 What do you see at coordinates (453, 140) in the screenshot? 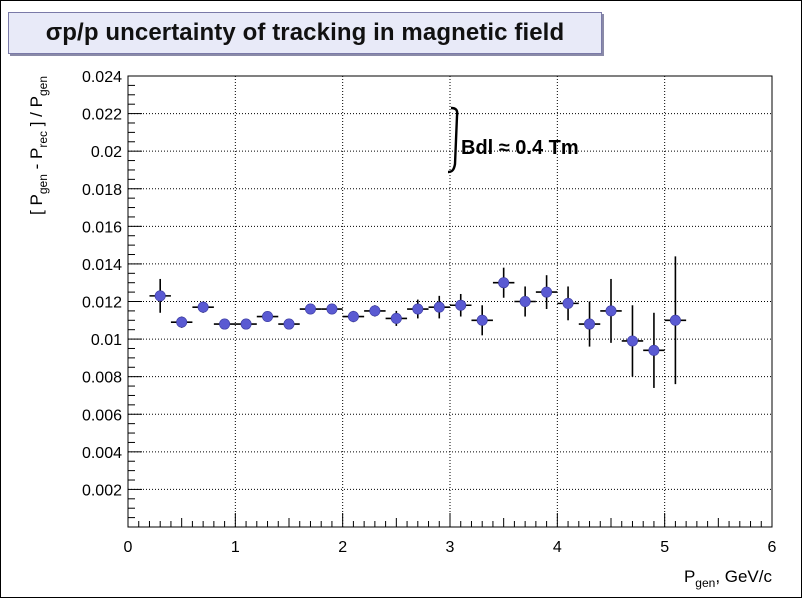
I see `integral-symbol` at bounding box center [453, 140].